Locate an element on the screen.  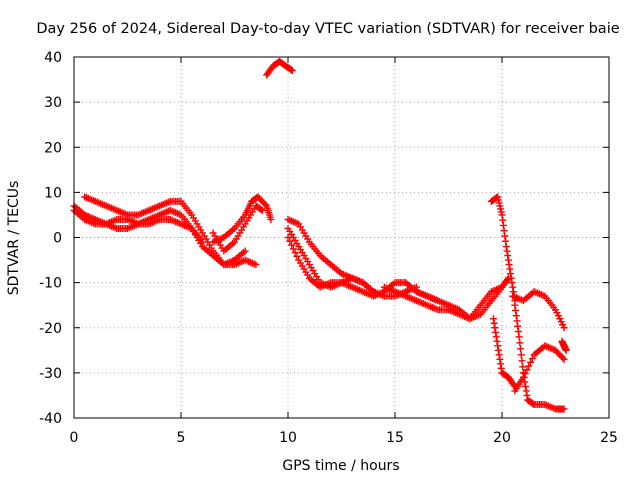
y-tick-label: 30 is located at coordinates (53, 103).